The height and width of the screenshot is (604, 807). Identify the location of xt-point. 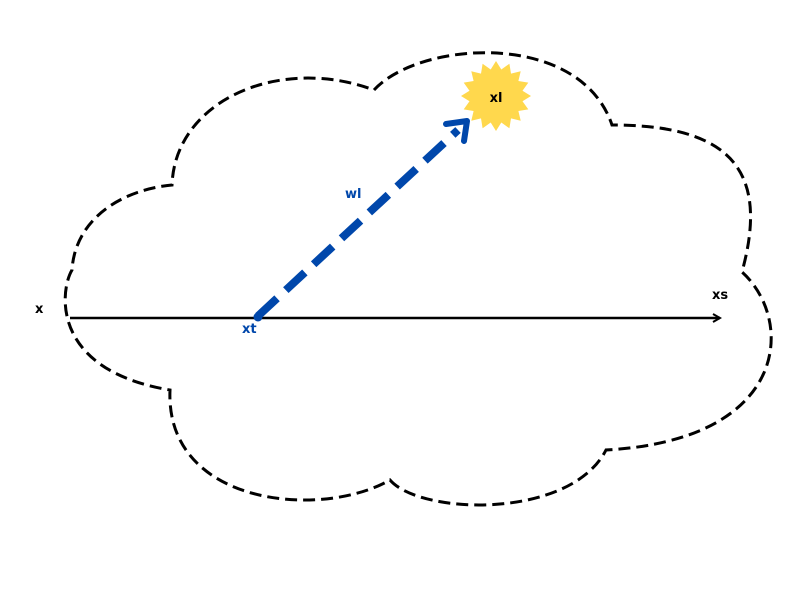
(258, 317).